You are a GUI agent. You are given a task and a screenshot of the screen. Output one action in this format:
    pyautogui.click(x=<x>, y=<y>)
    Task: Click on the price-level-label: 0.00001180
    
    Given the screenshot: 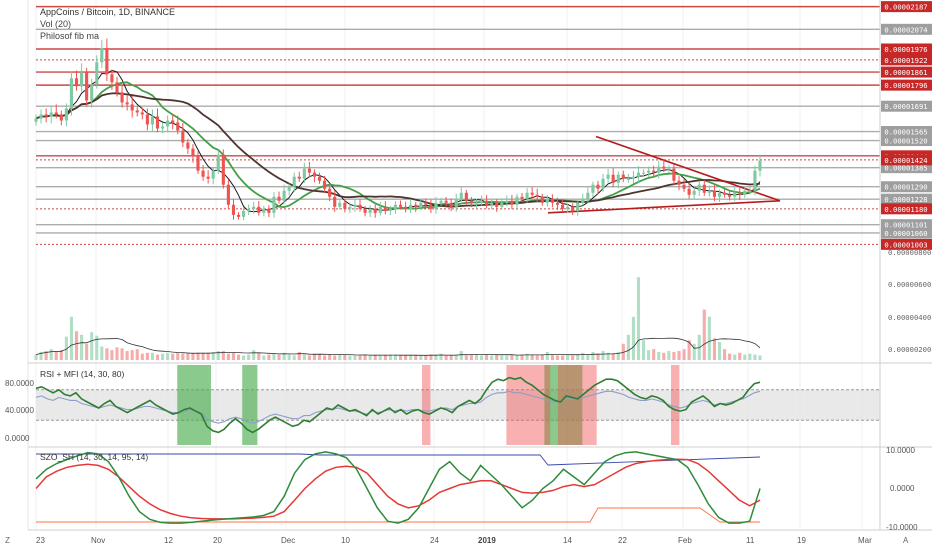 What is the action you would take?
    pyautogui.click(x=905, y=209)
    